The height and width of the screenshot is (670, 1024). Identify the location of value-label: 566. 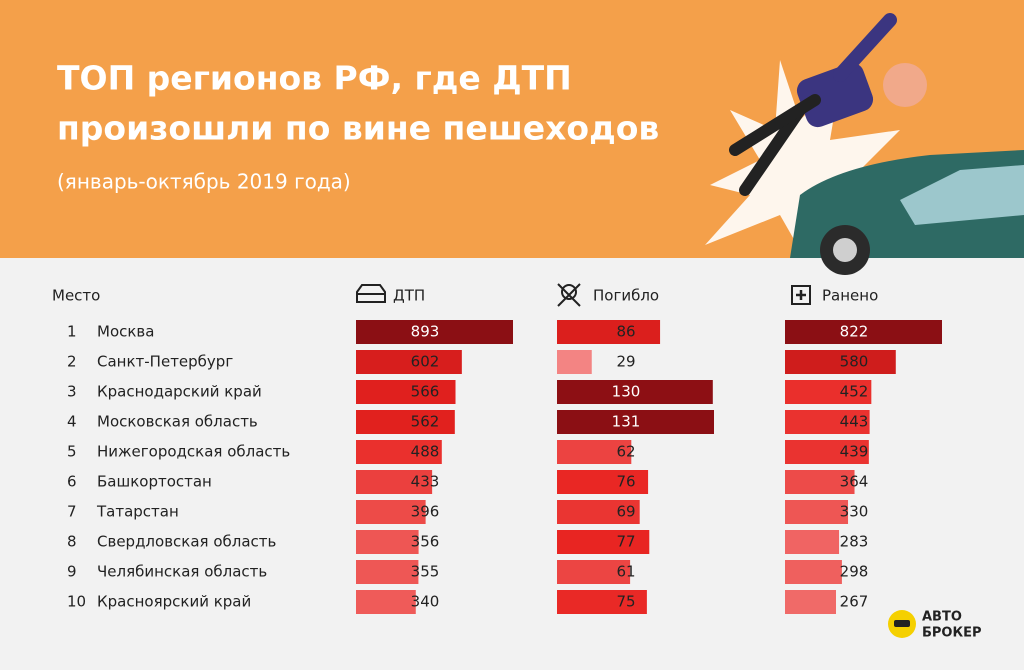
(425, 392).